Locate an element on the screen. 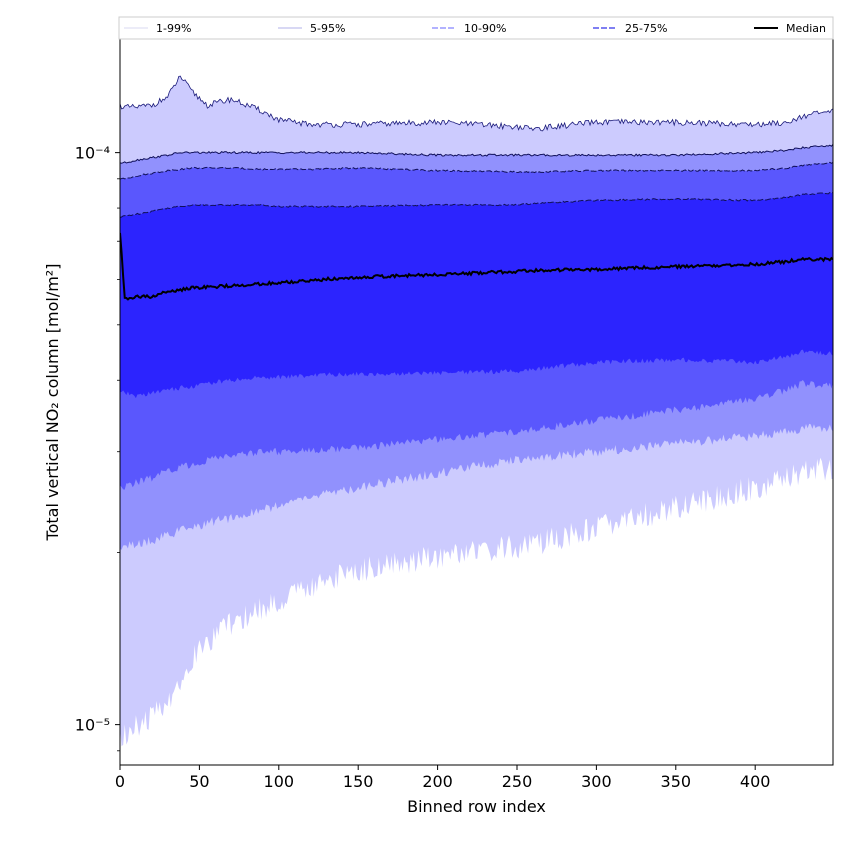 The height and width of the screenshot is (854, 850). median-line is located at coordinates (476, 266).